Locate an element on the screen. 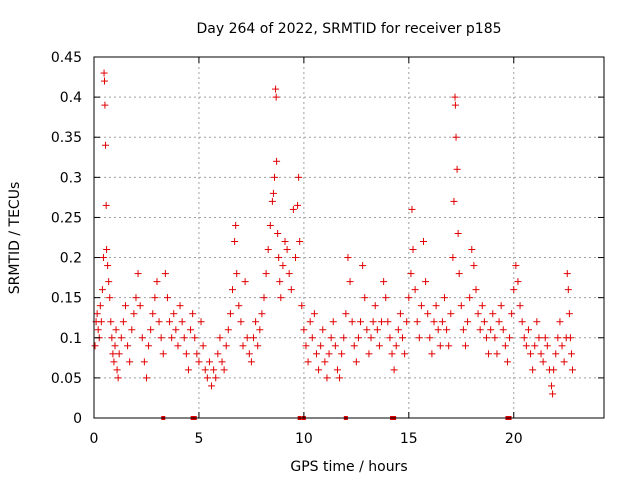  y-tick-label: 0.4 is located at coordinates (71, 98).